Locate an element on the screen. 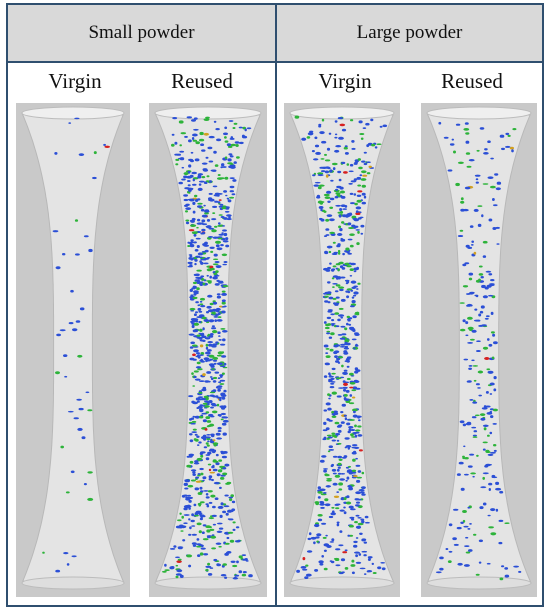 The height and width of the screenshot is (613, 550). group-divider is located at coordinates (276, 305).